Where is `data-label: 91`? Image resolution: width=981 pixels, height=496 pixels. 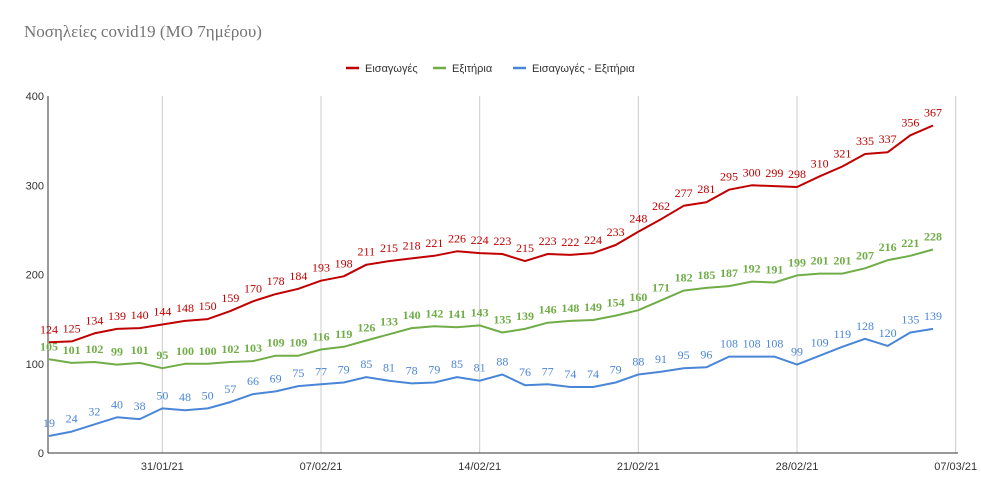 data-label: 91 is located at coordinates (661, 359).